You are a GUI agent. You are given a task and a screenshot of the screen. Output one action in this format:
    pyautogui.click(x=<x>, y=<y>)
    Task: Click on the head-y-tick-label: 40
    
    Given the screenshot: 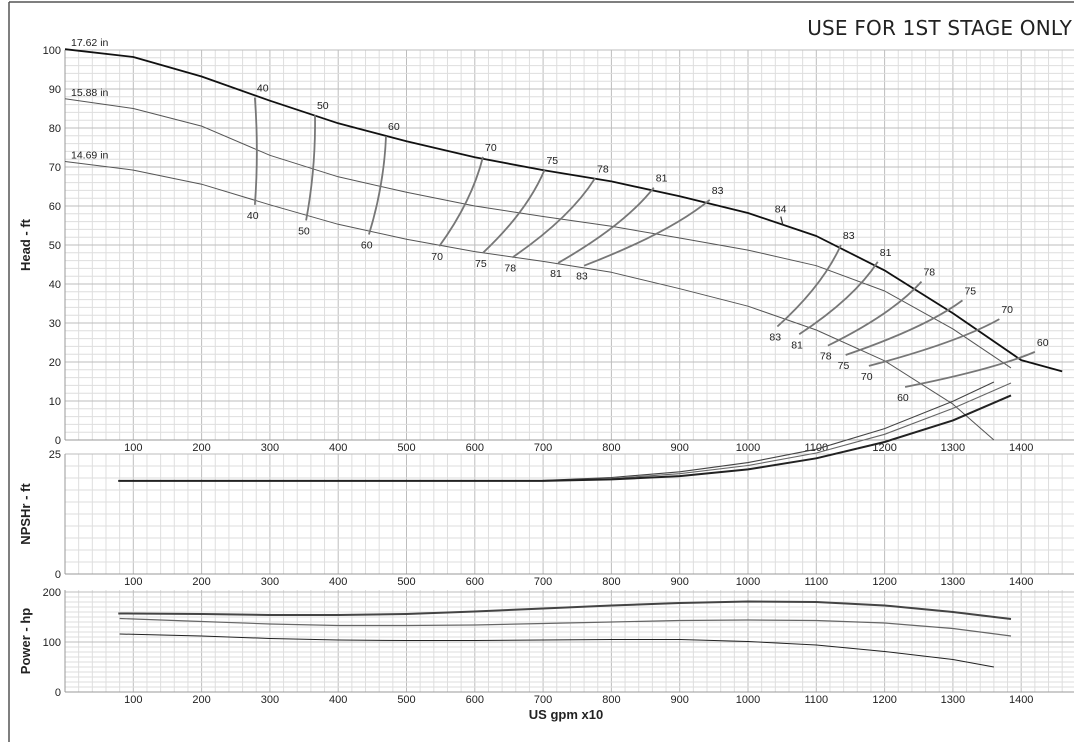 What is the action you would take?
    pyautogui.click(x=55, y=285)
    